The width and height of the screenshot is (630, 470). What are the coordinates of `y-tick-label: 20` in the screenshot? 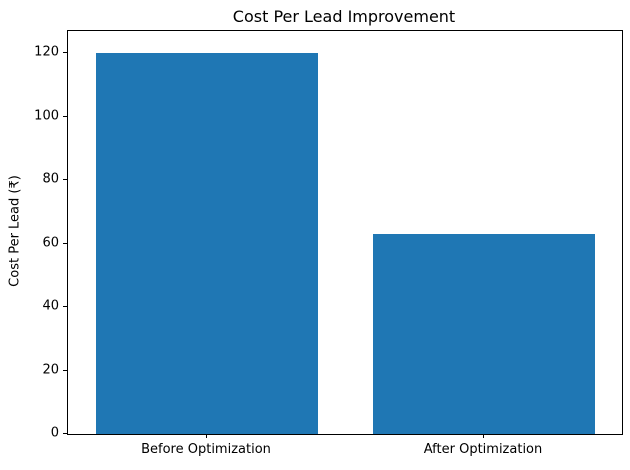 It's located at (50, 370).